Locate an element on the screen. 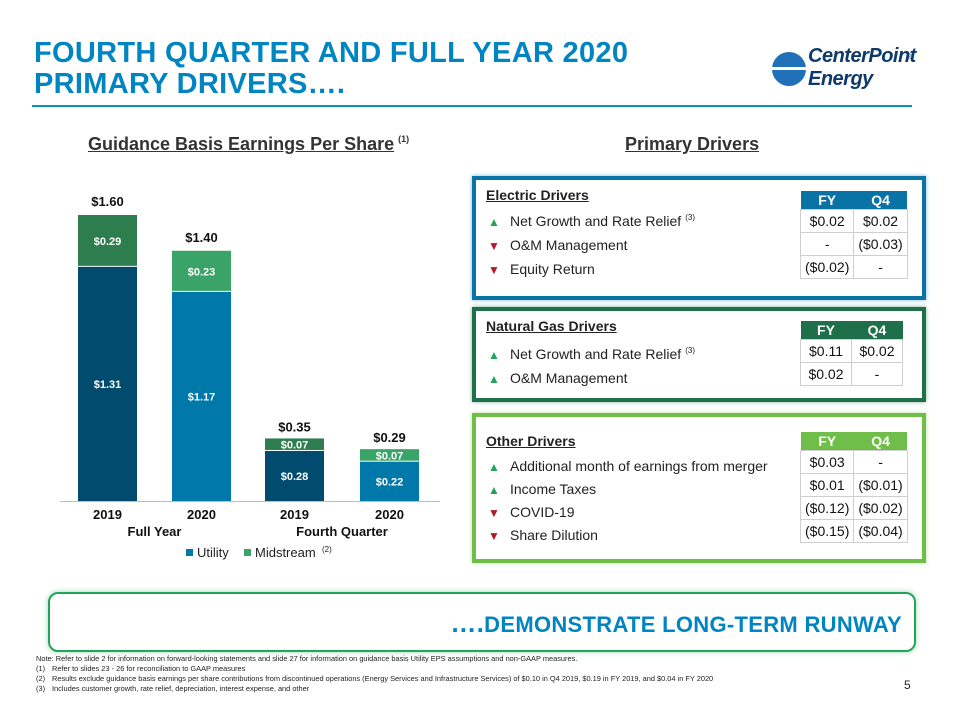 The height and width of the screenshot is (720, 960). electric-value-row: $0.02 $0.02 is located at coordinates (853, 221).